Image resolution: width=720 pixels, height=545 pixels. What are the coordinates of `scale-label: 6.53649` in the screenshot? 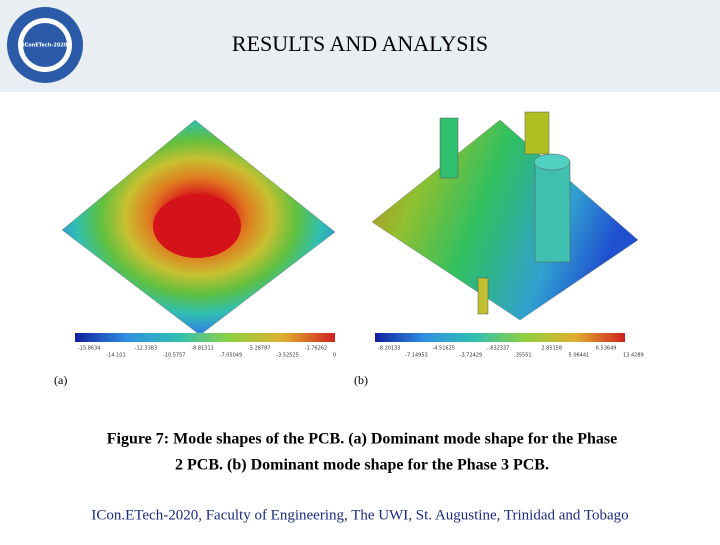 It's located at (606, 349).